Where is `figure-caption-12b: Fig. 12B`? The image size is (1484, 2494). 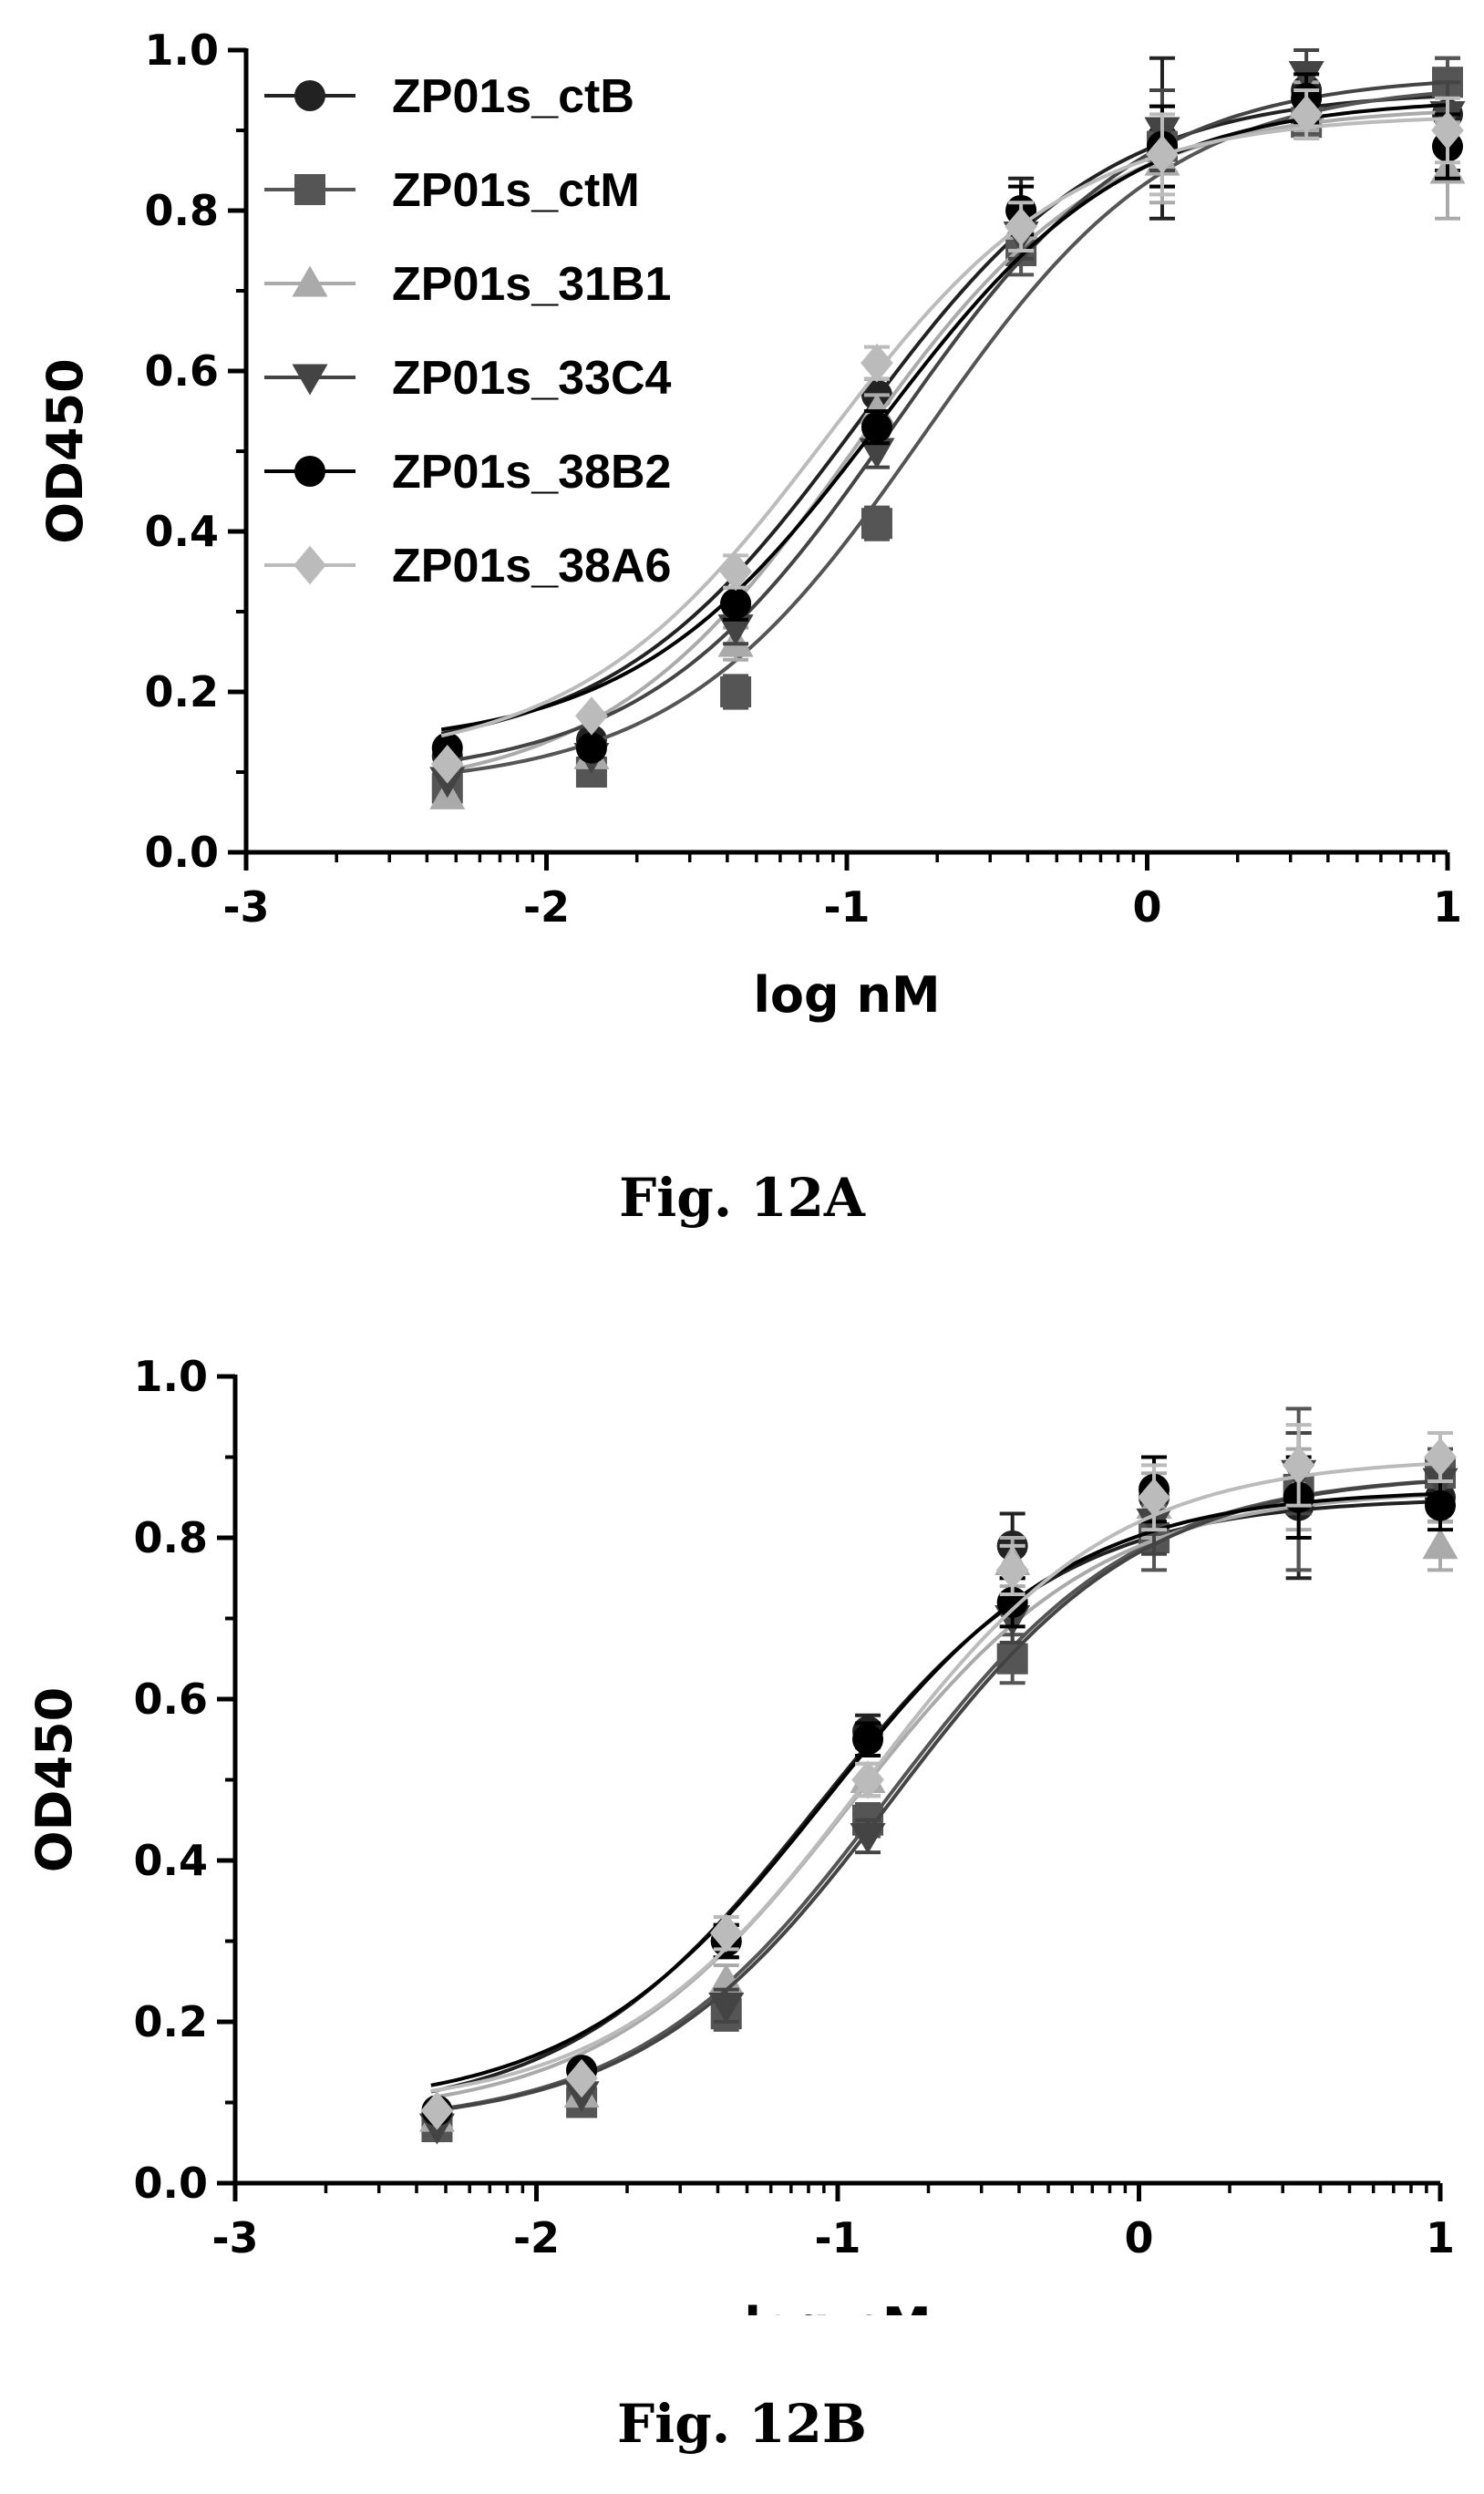 figure-caption-12b: Fig. 12B is located at coordinates (742, 2424).